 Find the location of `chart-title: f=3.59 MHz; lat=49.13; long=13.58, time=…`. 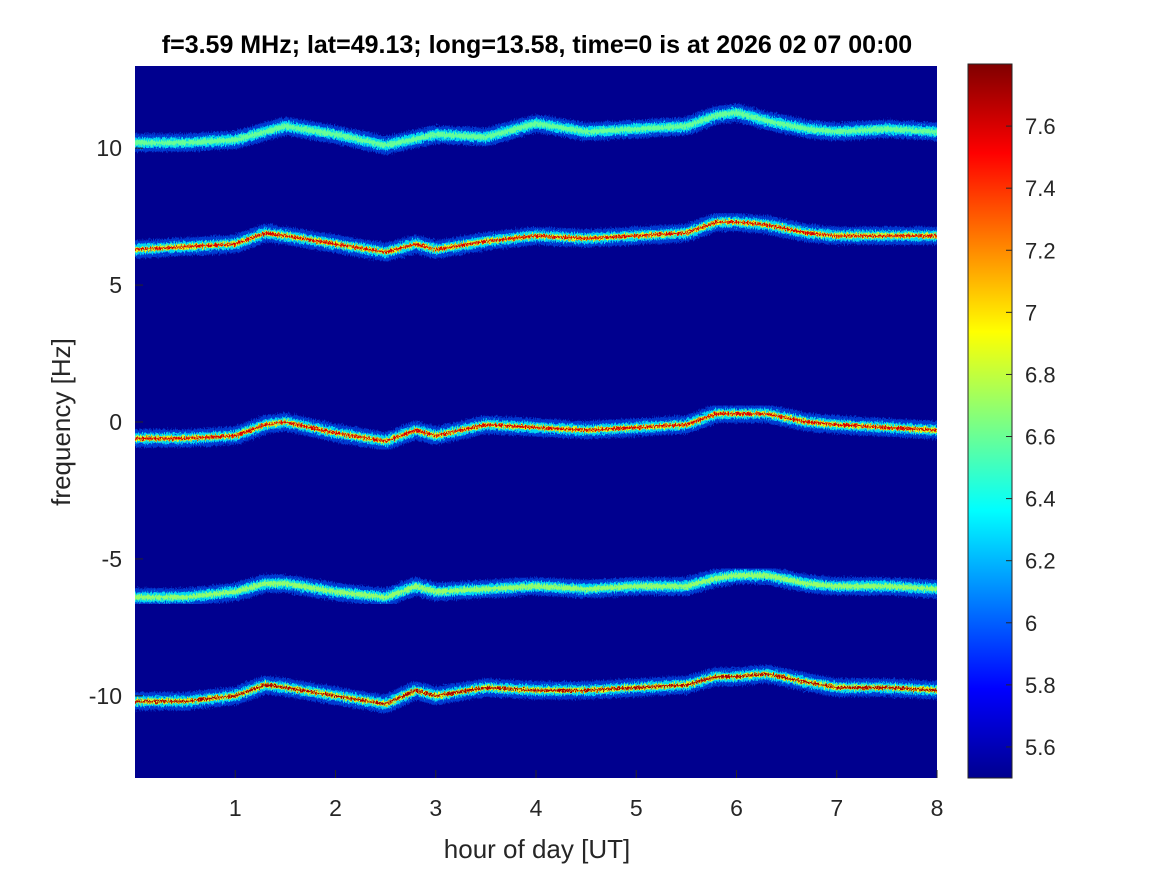

chart-title: f=3.59 MHz; lat=49.13; long=13.58, time=… is located at coordinates (537, 45).